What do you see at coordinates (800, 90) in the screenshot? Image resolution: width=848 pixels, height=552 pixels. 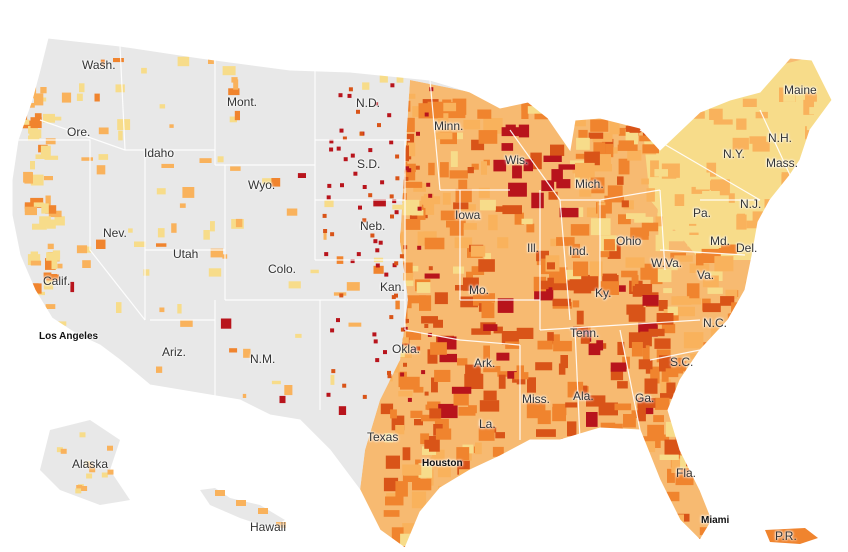 I see `state-label-maine: Maine` at bounding box center [800, 90].